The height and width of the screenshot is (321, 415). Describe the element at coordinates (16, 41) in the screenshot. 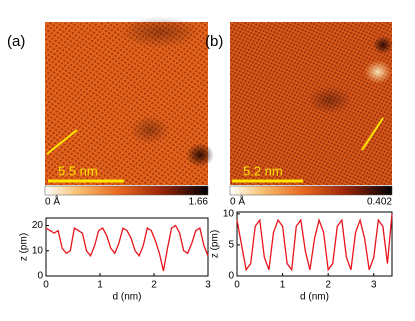

I see `panel-label: (a)` at that location.